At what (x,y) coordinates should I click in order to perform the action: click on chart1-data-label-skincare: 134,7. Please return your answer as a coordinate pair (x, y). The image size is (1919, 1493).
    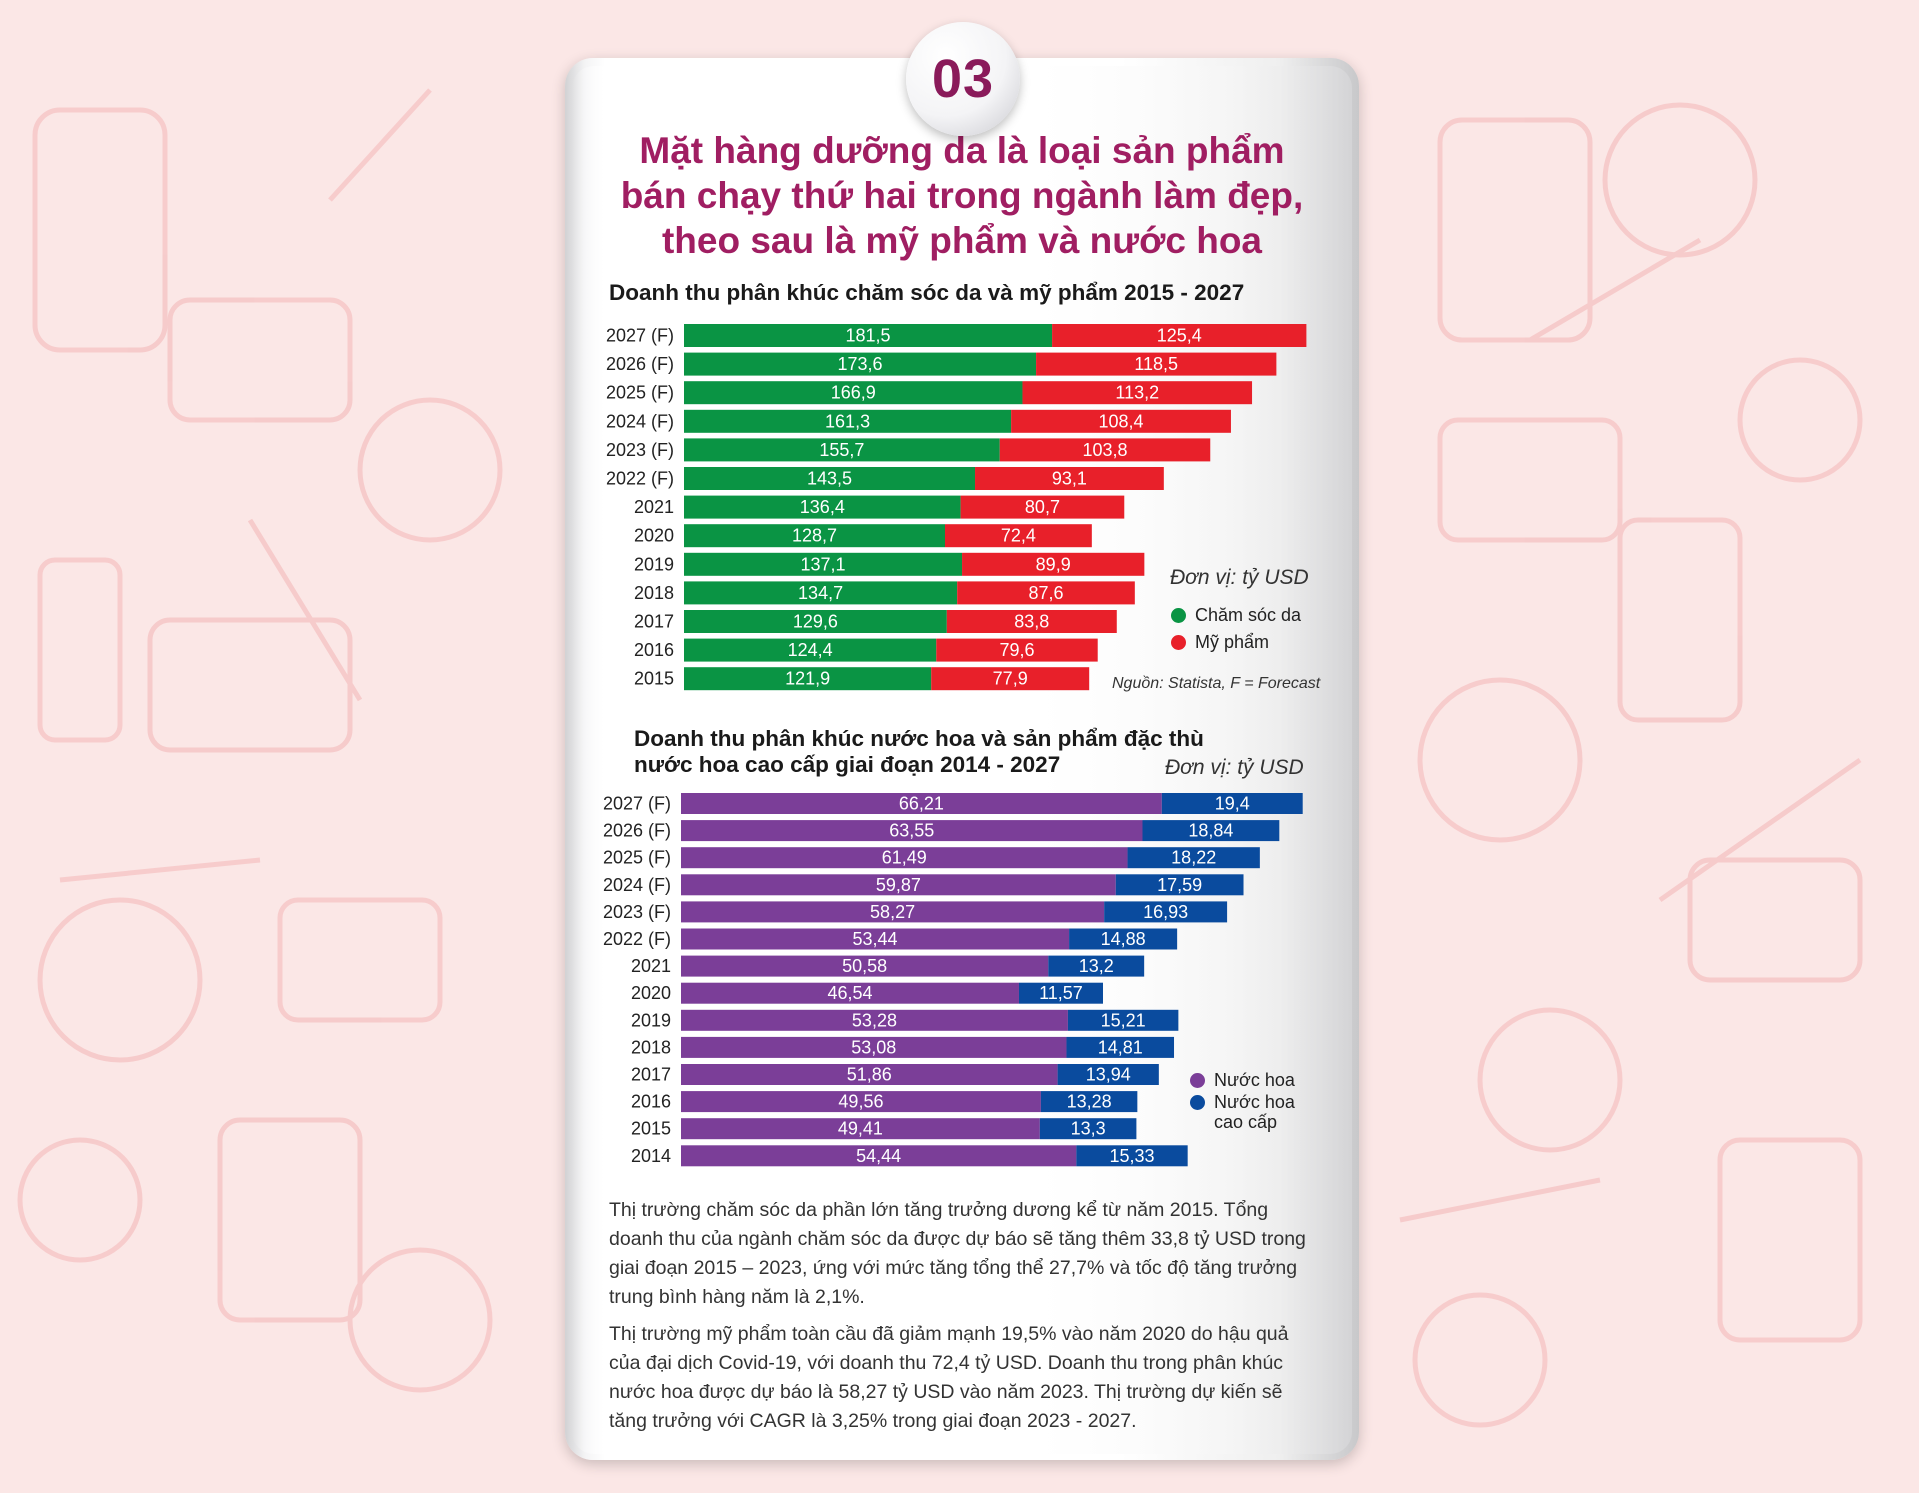
    Looking at the image, I should click on (820, 593).